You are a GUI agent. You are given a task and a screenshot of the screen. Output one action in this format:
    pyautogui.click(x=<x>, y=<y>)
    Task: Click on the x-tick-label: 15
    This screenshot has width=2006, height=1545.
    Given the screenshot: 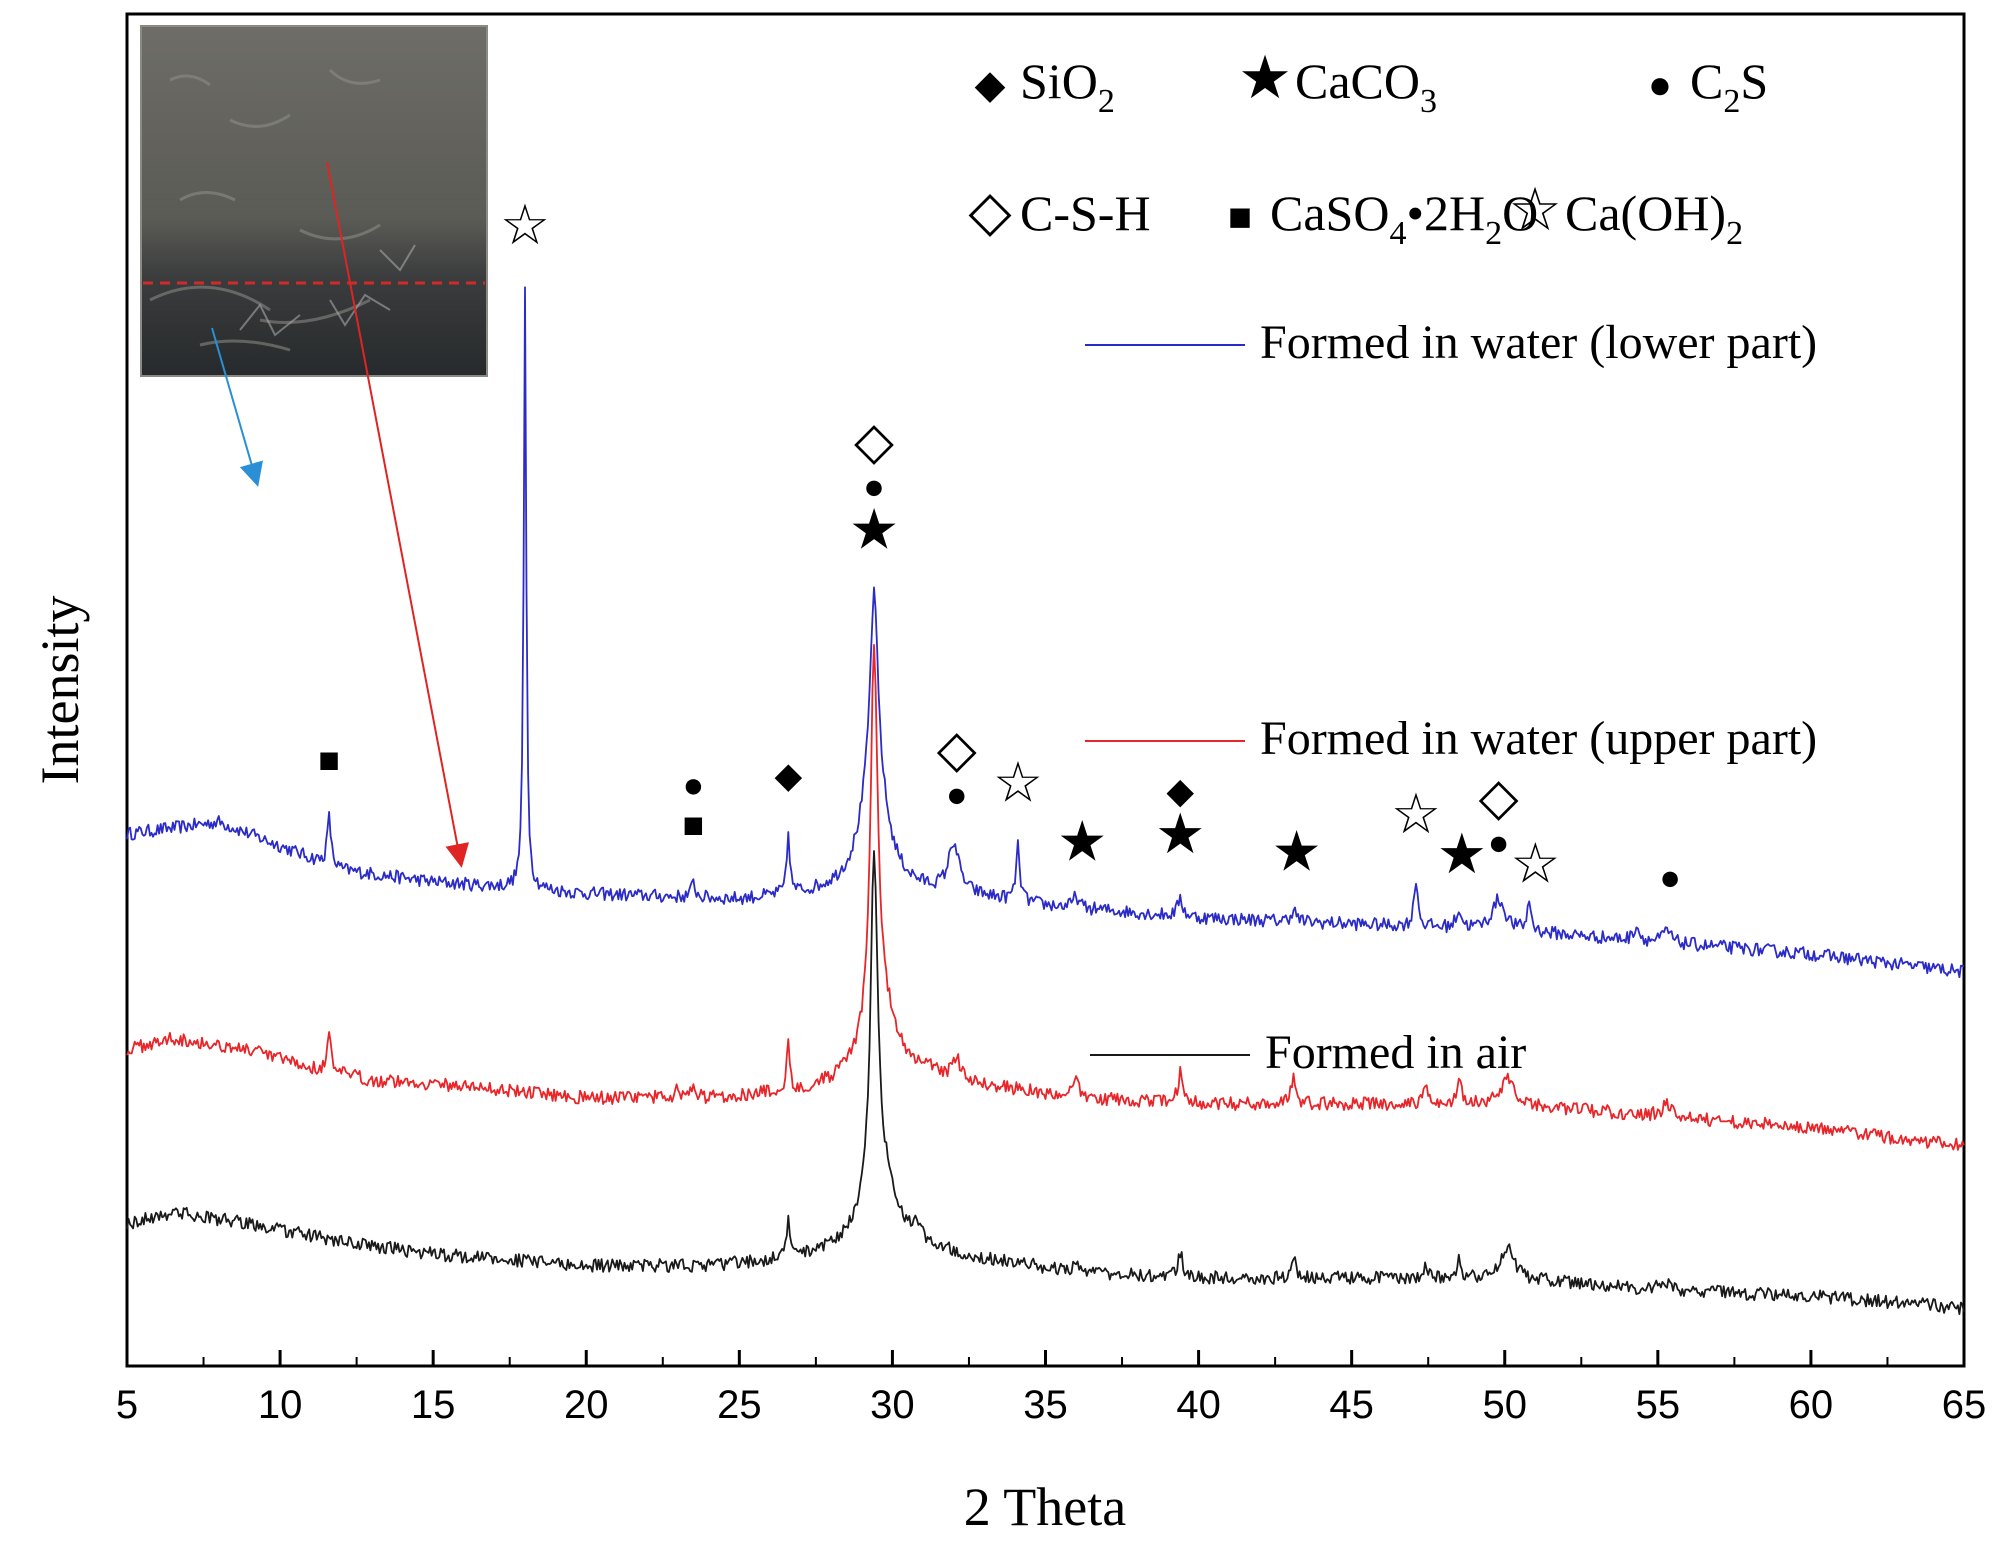 What is the action you would take?
    pyautogui.click(x=433, y=1405)
    